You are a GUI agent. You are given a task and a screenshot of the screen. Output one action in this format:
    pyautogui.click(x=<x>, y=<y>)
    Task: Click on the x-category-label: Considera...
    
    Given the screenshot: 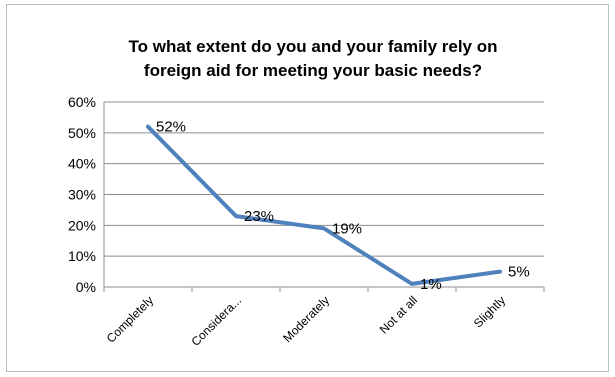 What is the action you would take?
    pyautogui.click(x=216, y=321)
    